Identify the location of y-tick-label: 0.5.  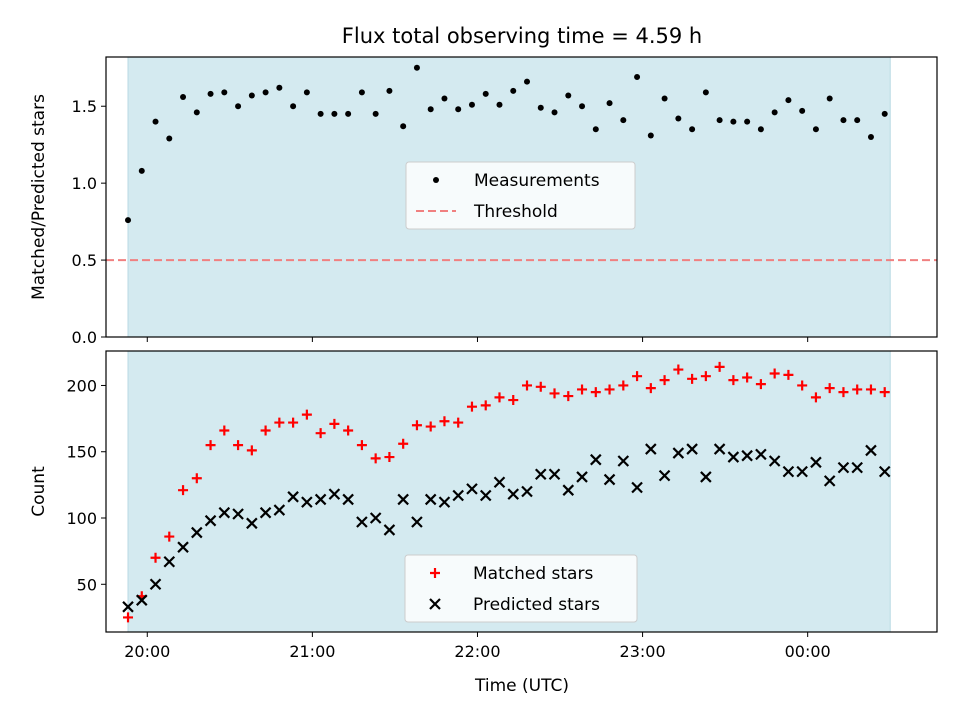
(84, 260).